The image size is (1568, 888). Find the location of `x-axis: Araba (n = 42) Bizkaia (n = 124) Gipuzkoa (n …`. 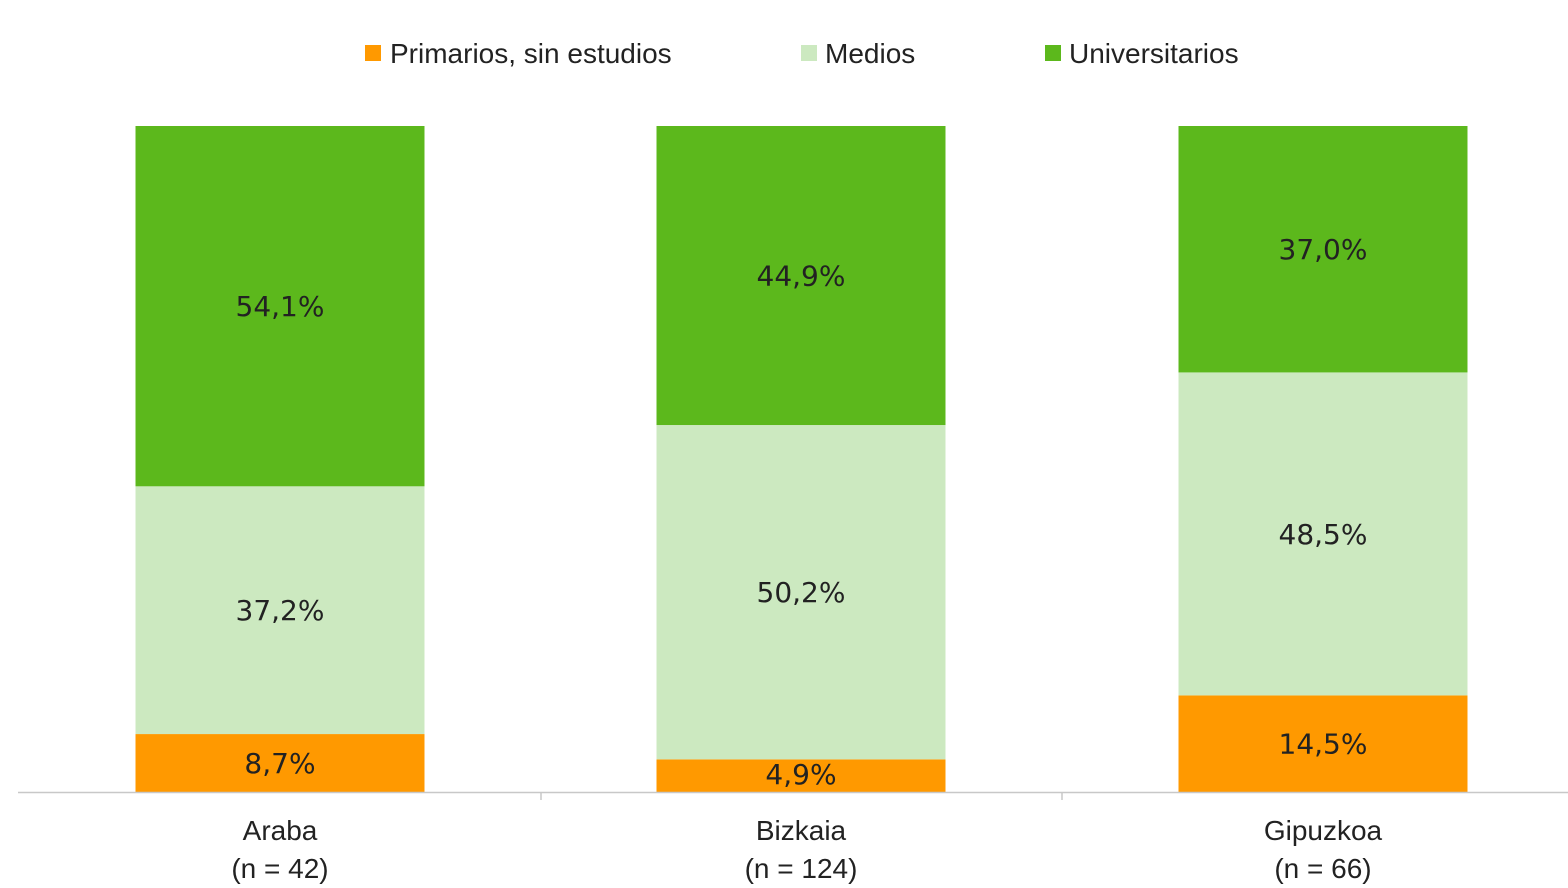

x-axis: Araba (n = 42) Bizkaia (n = 124) Gipuzkoa (n … is located at coordinates (793, 837).